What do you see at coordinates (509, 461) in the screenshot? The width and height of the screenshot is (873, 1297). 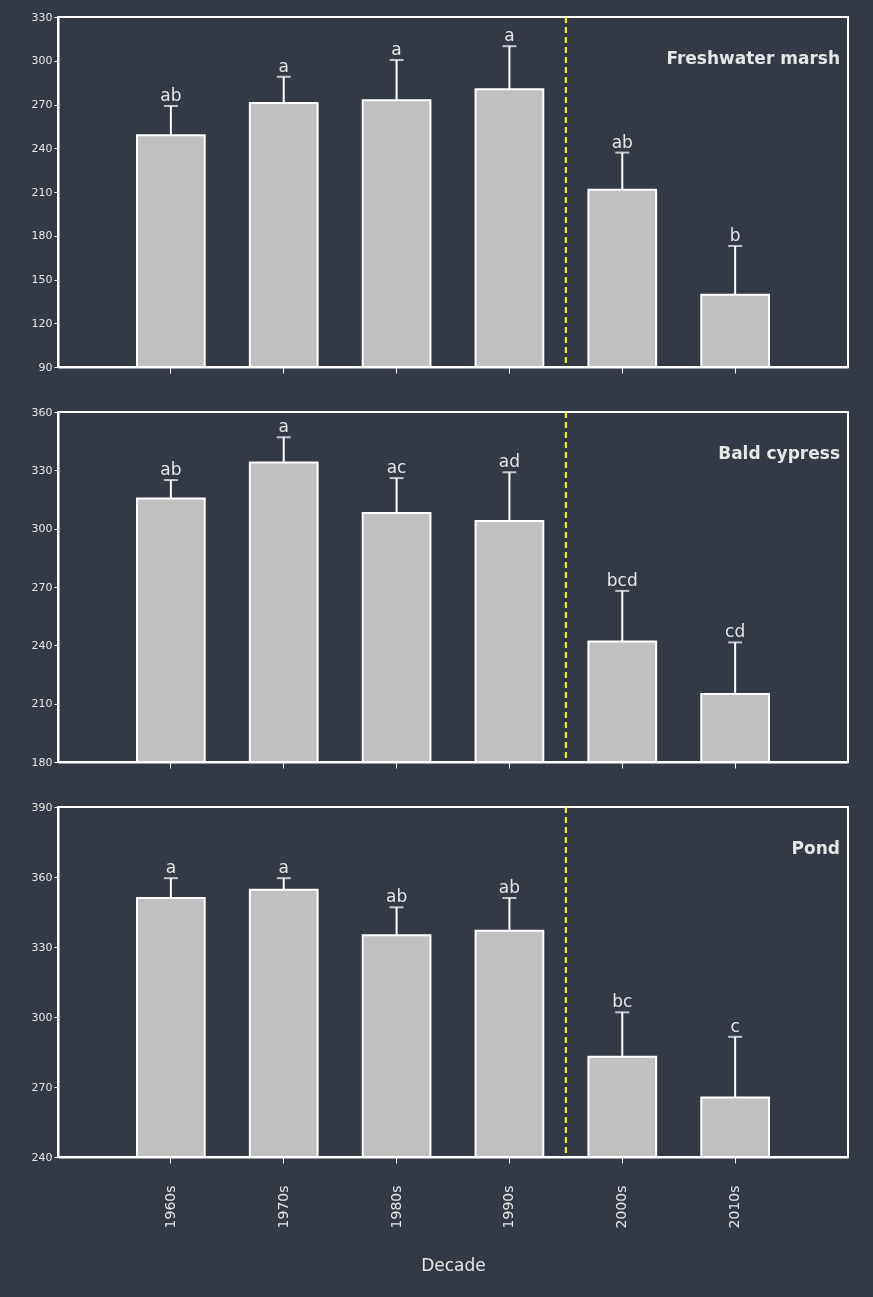 I see `annotation: ad` at bounding box center [509, 461].